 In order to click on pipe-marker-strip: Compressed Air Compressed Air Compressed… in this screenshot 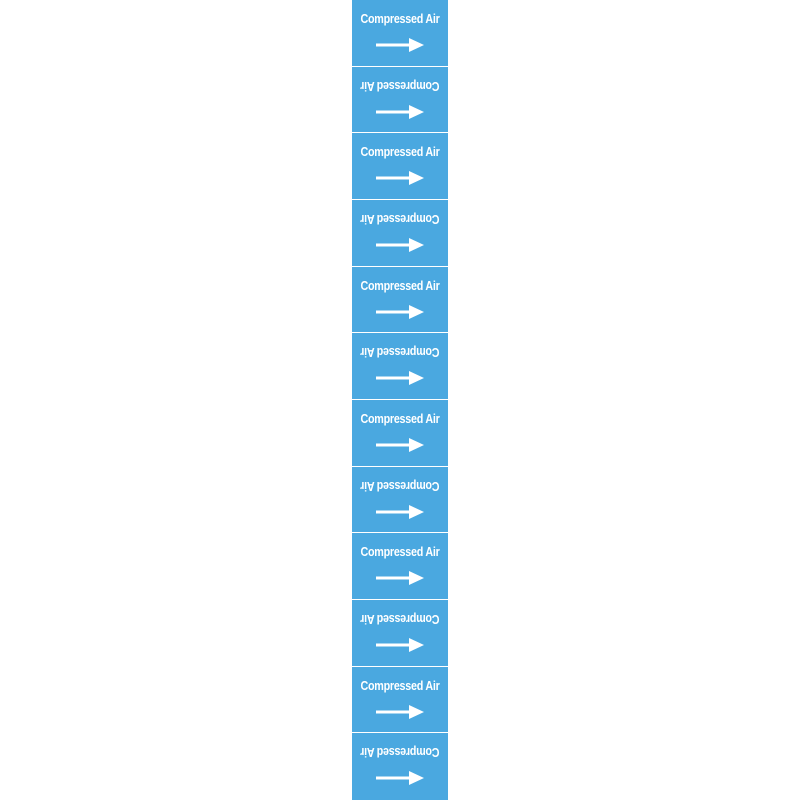, I will do `click(400, 400)`.